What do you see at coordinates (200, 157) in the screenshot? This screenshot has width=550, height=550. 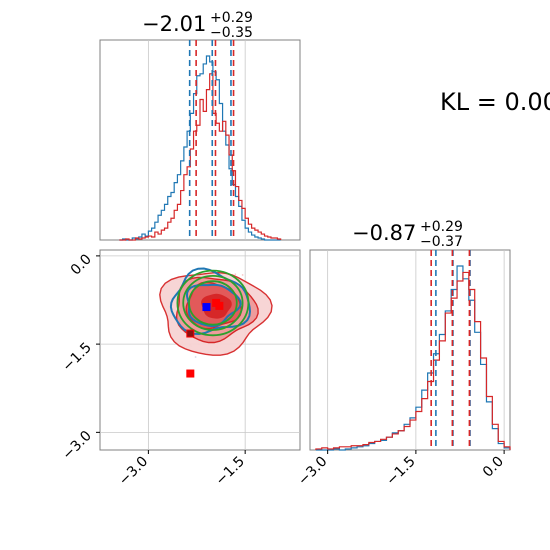 I see `hist1-red-series` at bounding box center [200, 157].